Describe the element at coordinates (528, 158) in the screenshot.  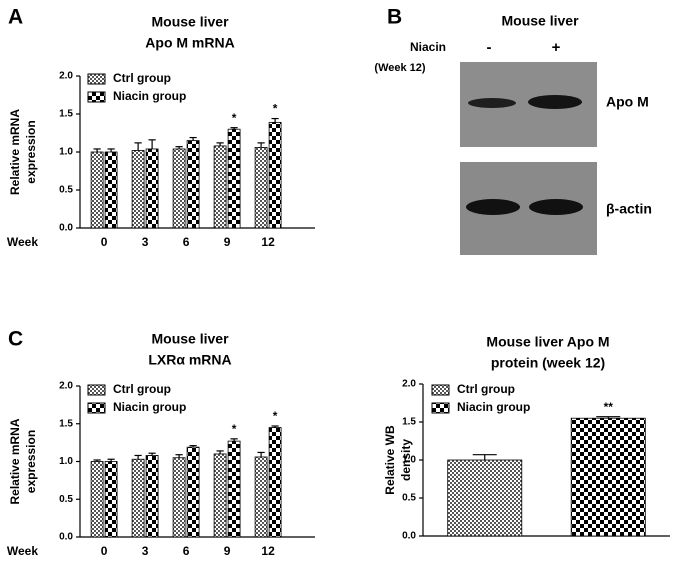
I see `blot-image` at that location.